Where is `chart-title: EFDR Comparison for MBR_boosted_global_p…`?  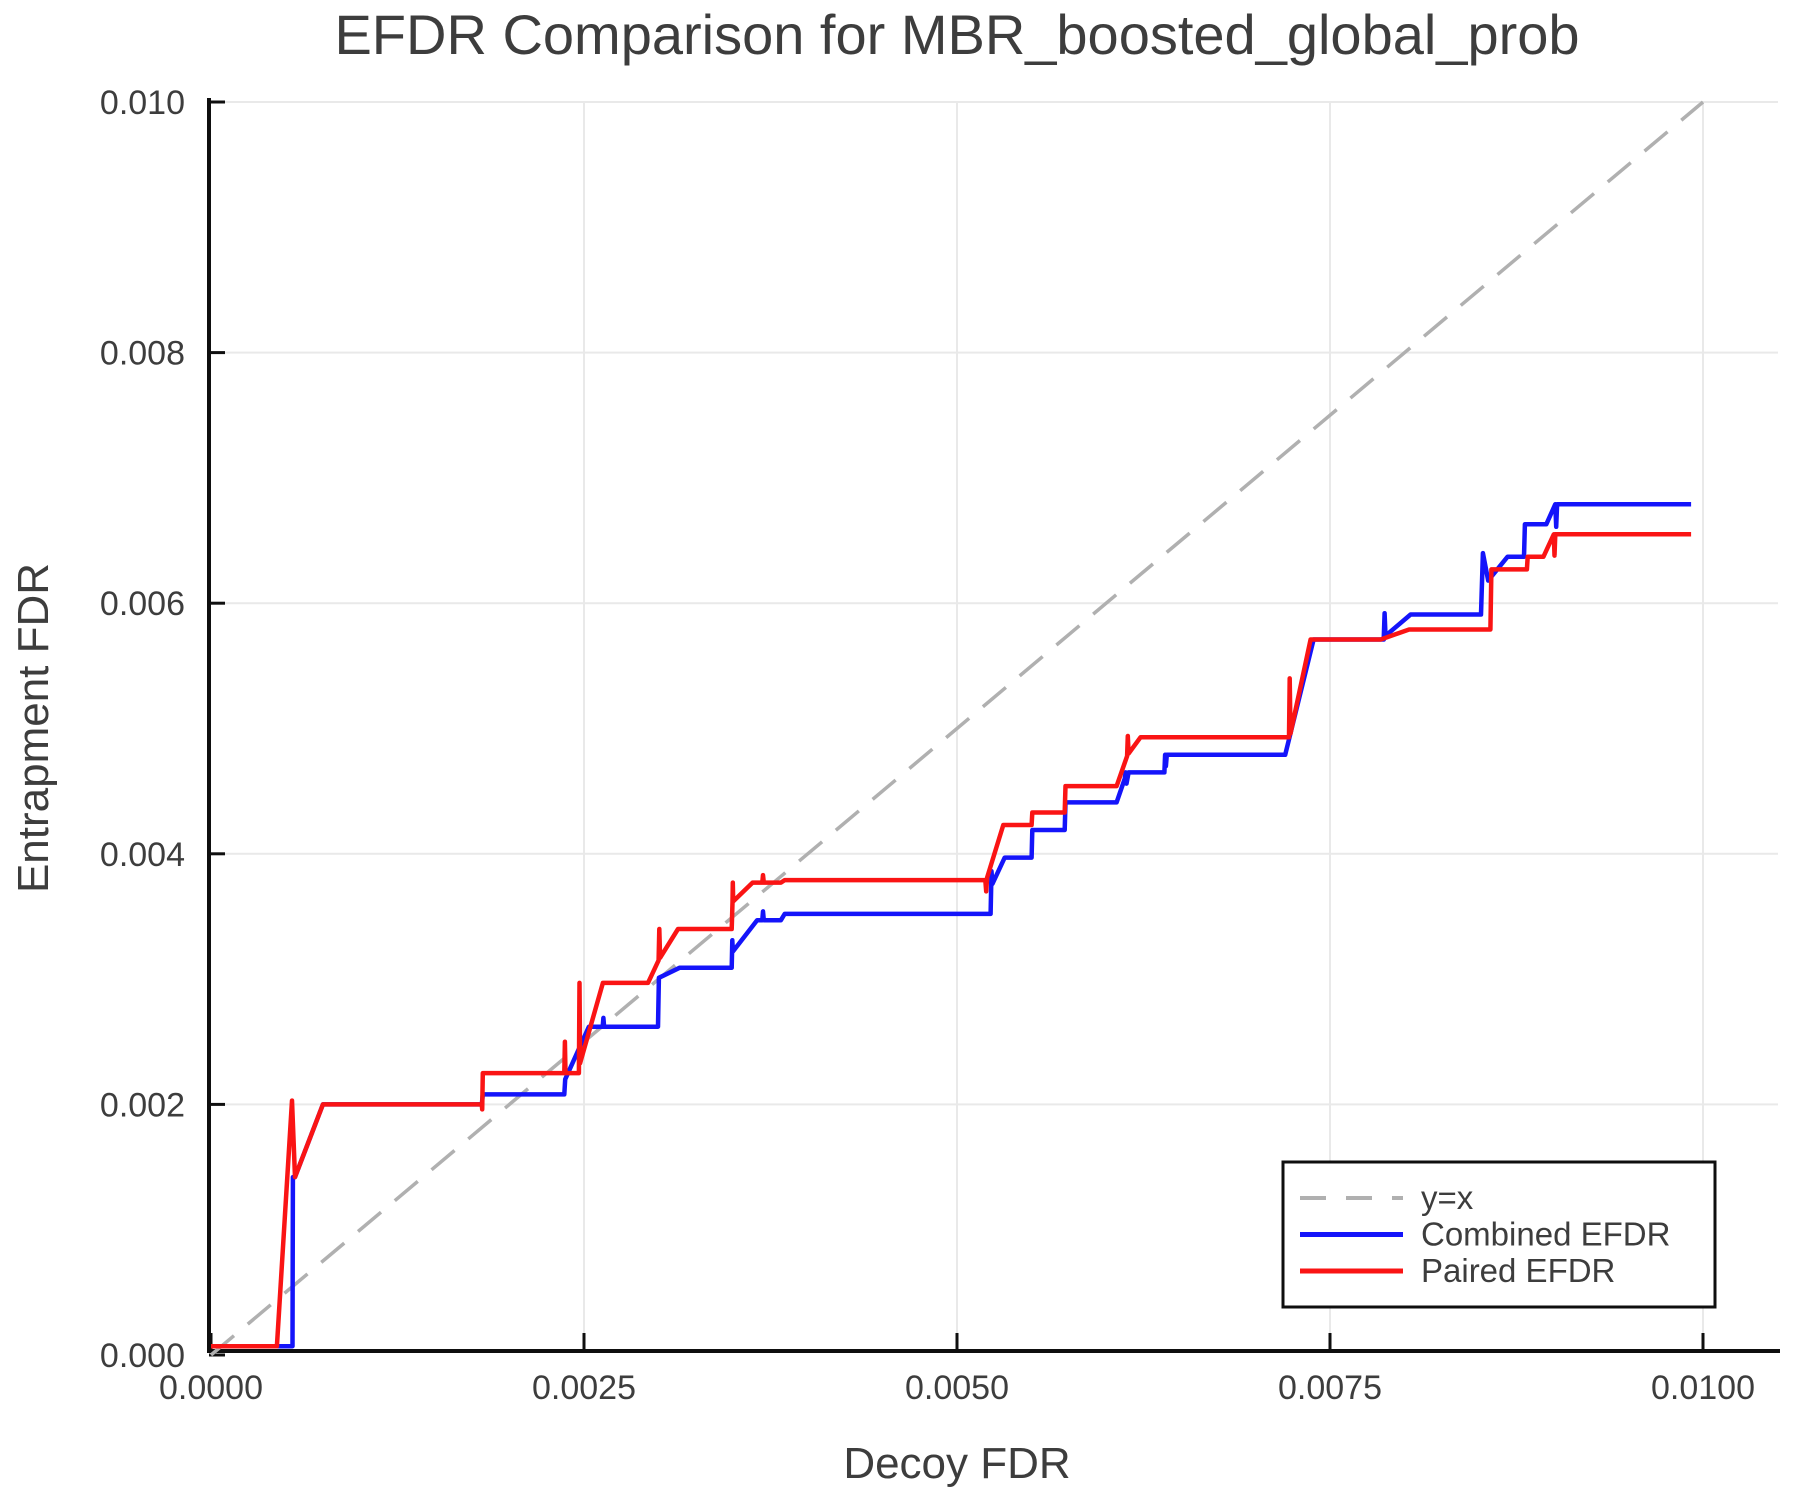
chart-title: EFDR Comparison for MBR_boosted_global_p… is located at coordinates (956, 34).